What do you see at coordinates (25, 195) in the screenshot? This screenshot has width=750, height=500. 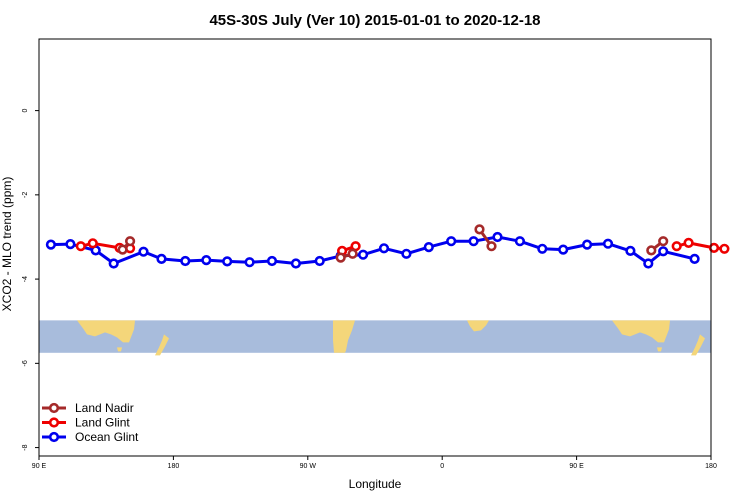 I see `y-tick-label: -2` at bounding box center [25, 195].